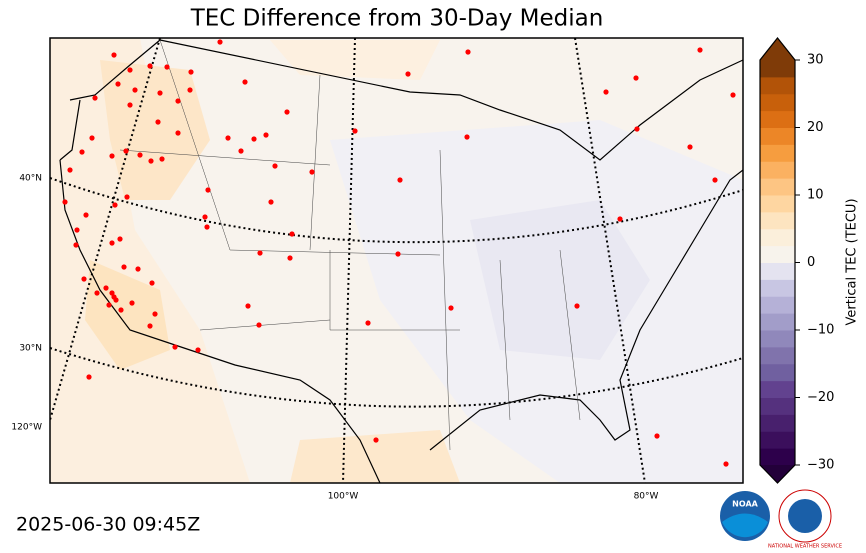  I want to click on noaa-text: NOAA, so click(745, 504).